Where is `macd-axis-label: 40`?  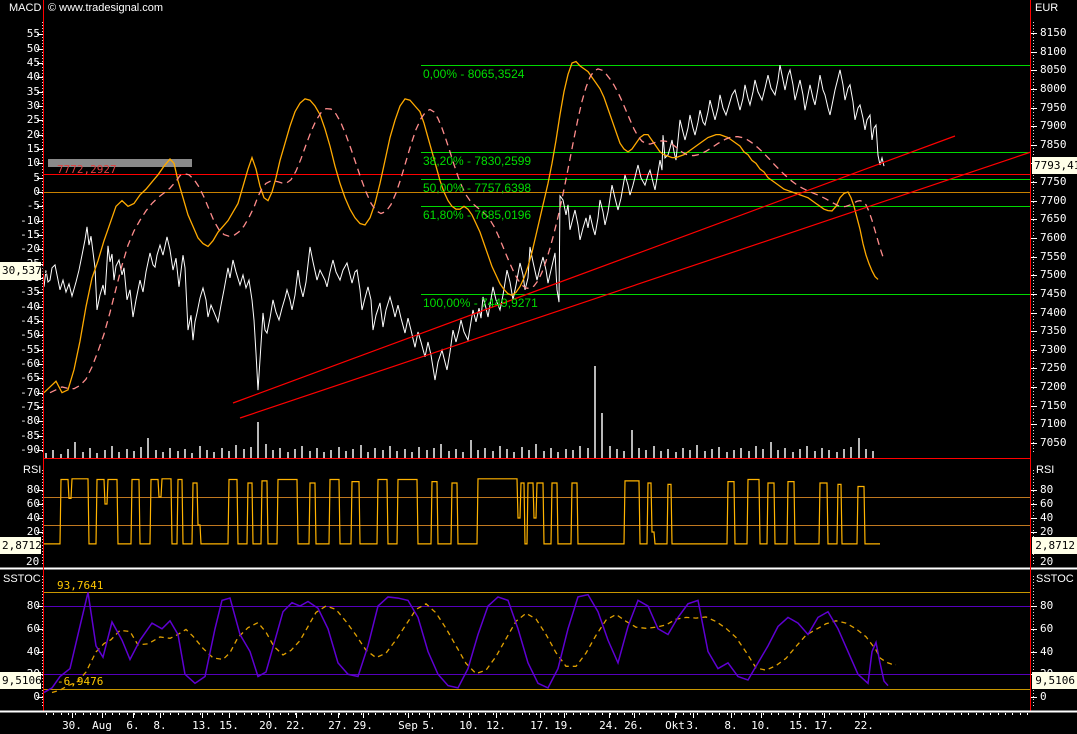 macd-axis-label: 40 is located at coordinates (33, 76).